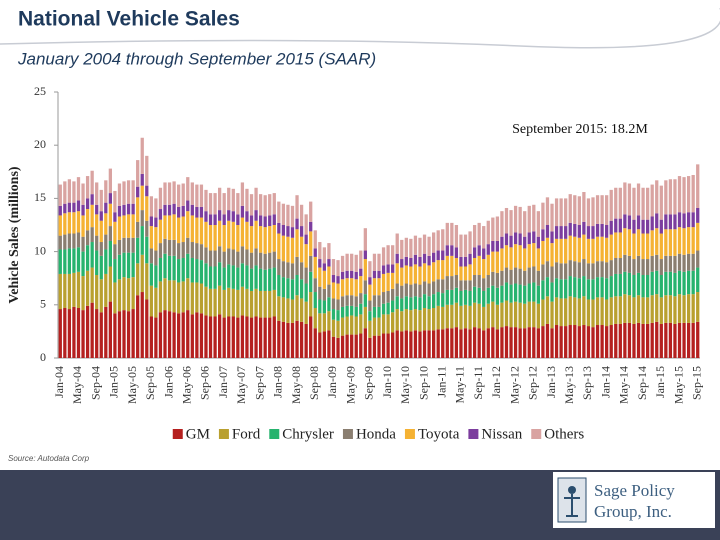  What do you see at coordinates (587, 383) in the screenshot?
I see `x-tick-label: Sep-13` at bounding box center [587, 383].